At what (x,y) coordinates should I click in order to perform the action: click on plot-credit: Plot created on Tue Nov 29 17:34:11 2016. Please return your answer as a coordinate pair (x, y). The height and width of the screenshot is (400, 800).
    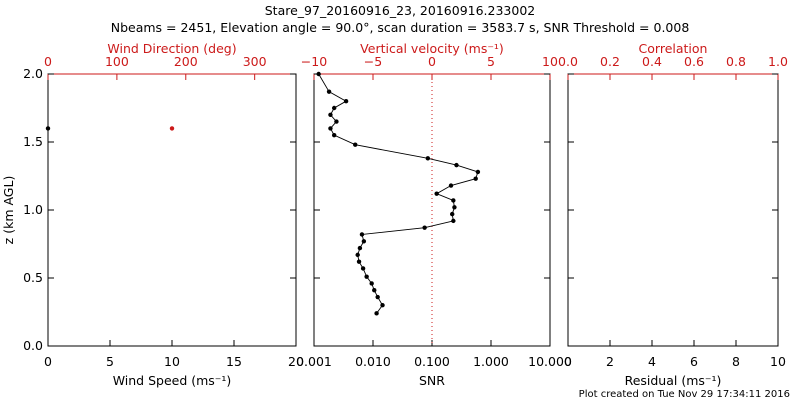
    Looking at the image, I should click on (684, 394).